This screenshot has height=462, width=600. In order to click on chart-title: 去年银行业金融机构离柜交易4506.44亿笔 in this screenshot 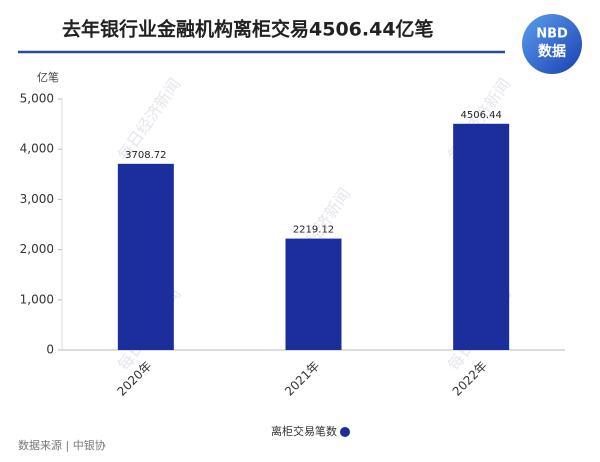, I will do `click(248, 29)`.